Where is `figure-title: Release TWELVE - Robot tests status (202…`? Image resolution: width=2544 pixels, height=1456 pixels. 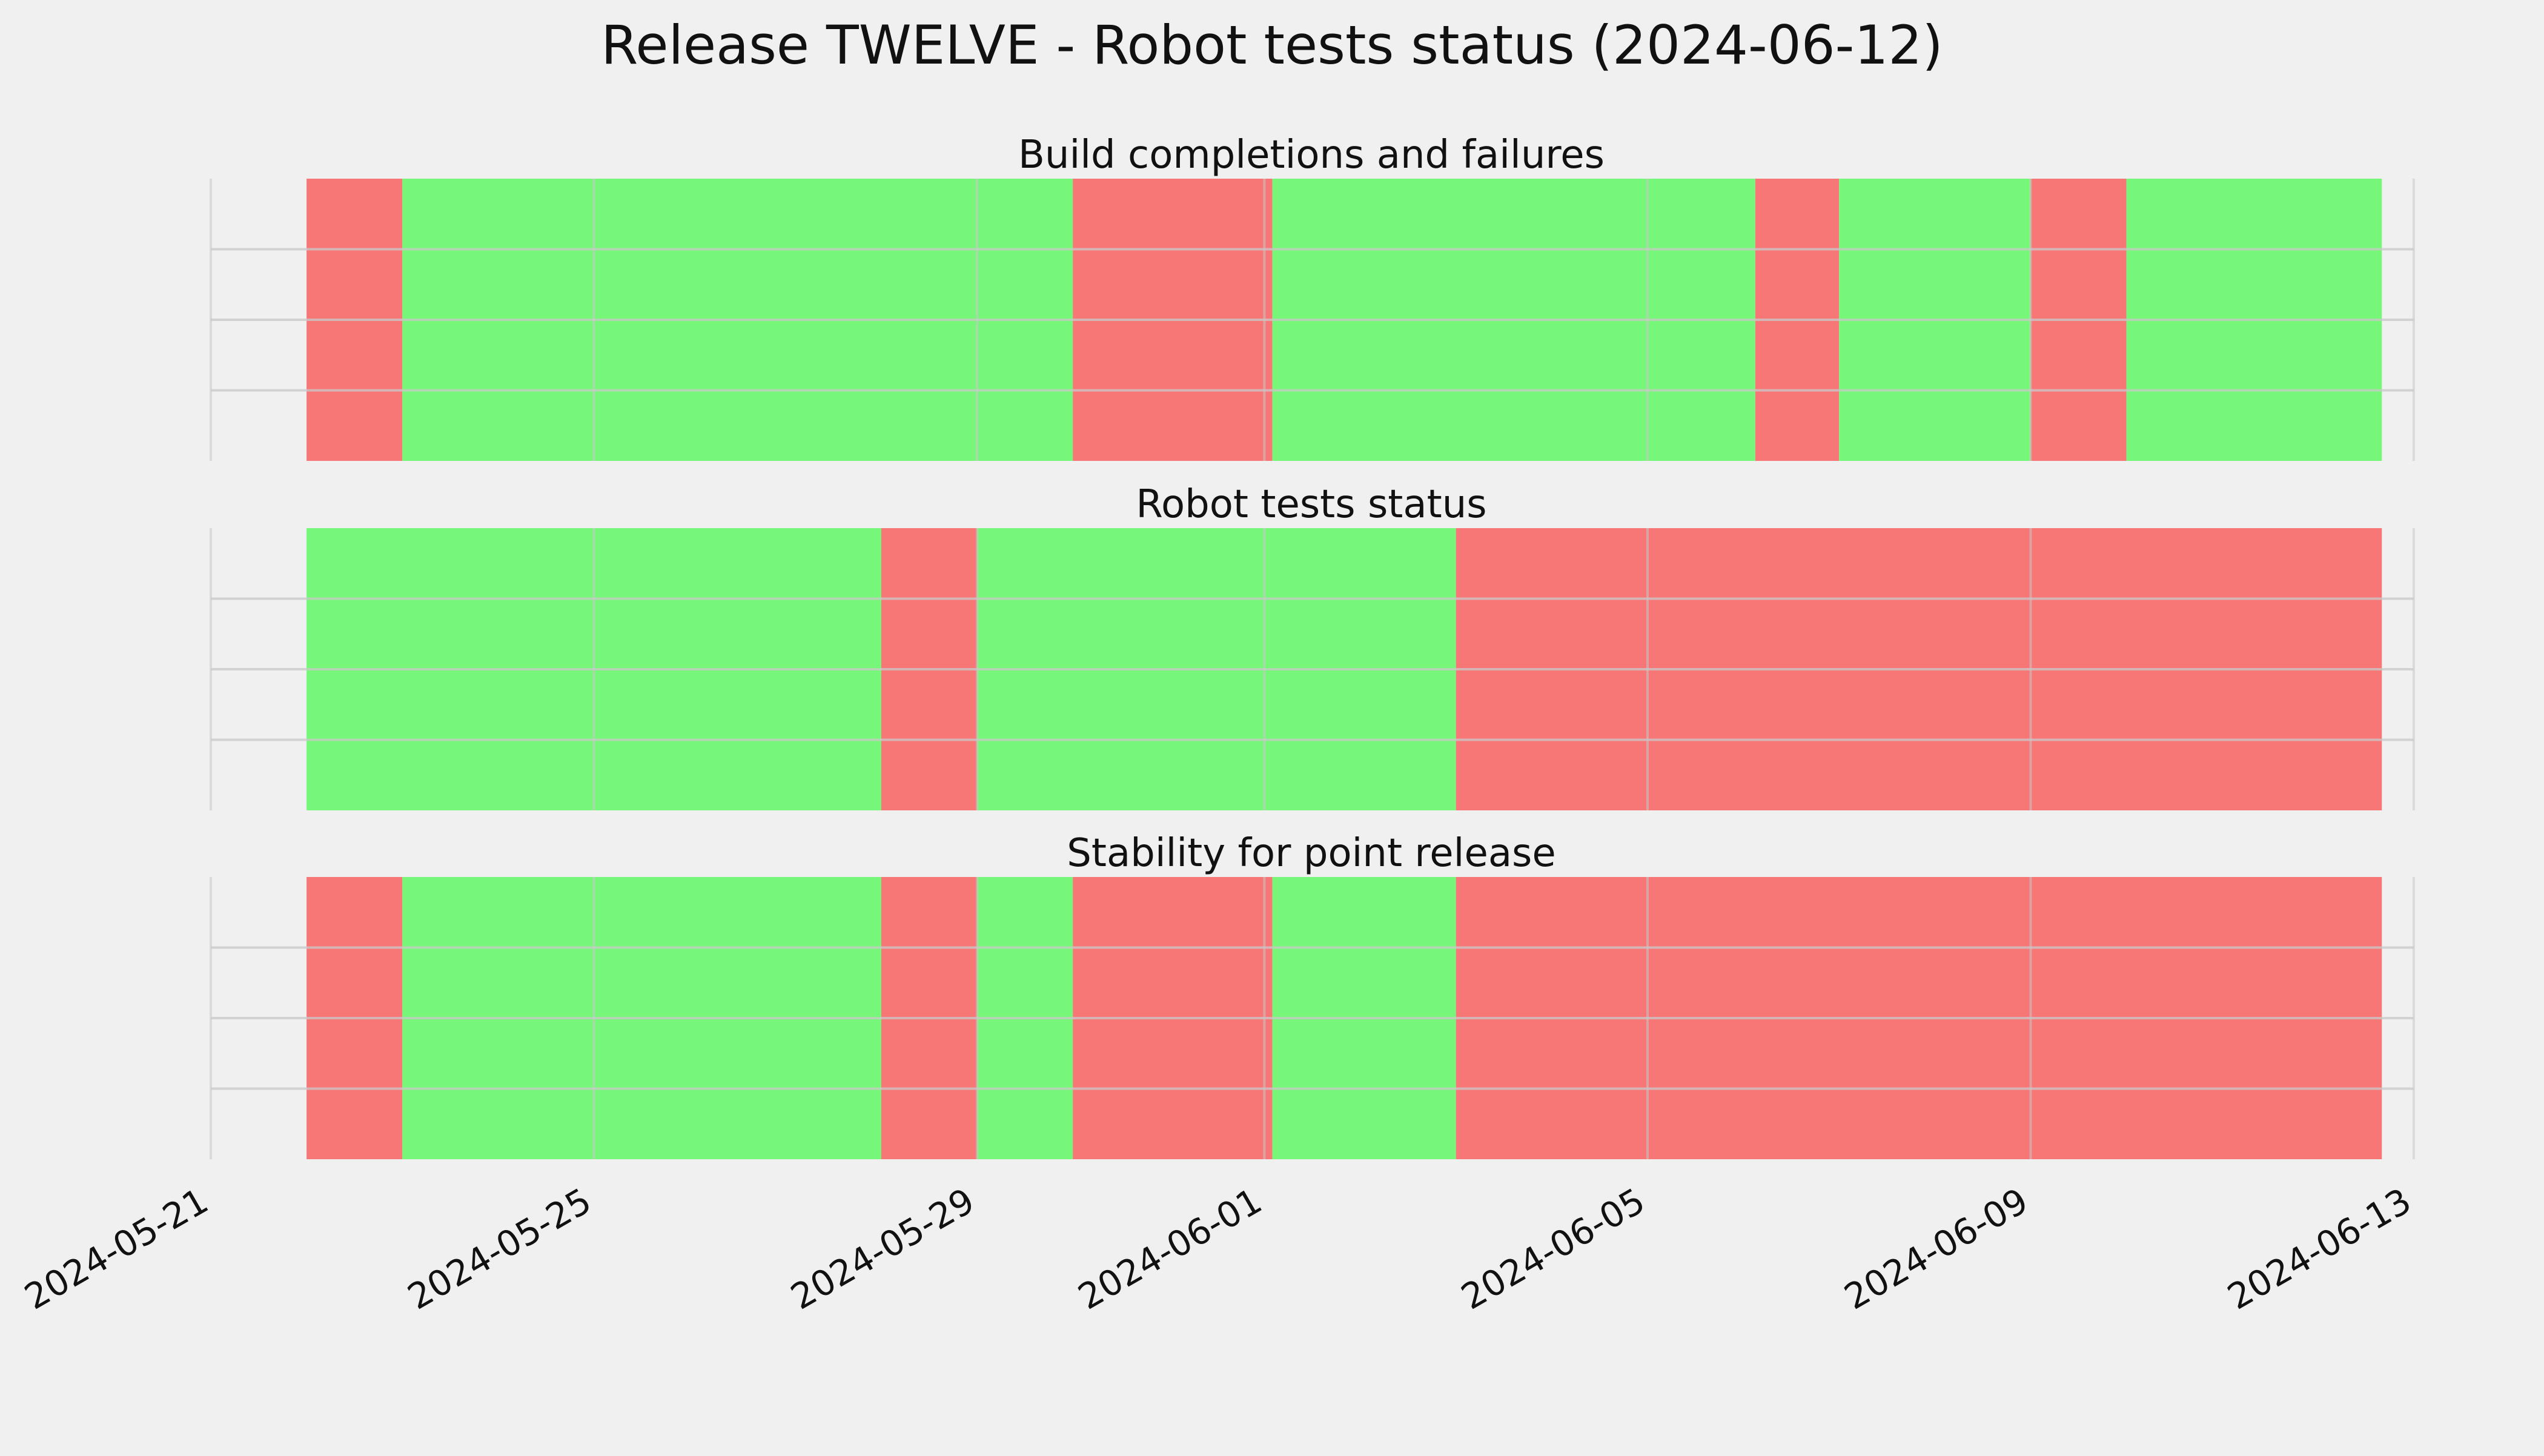 figure-title: Release TWELVE - Robot tests status (202… is located at coordinates (1272, 45).